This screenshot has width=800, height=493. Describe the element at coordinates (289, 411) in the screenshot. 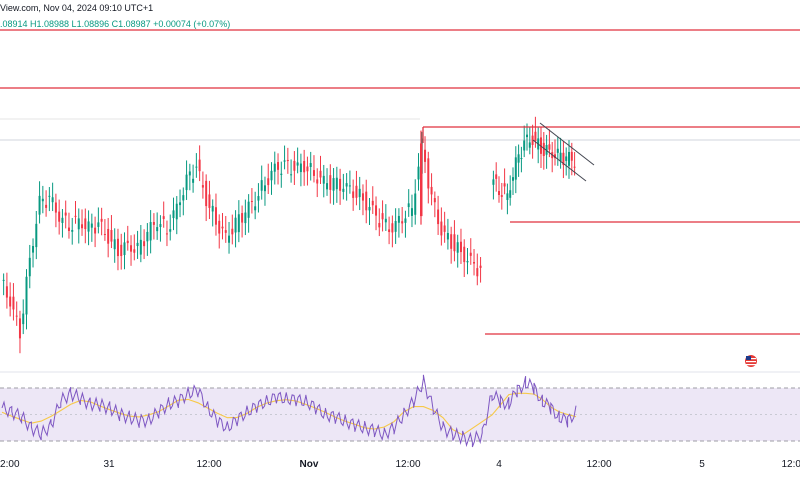

I see `rsi-line` at that location.